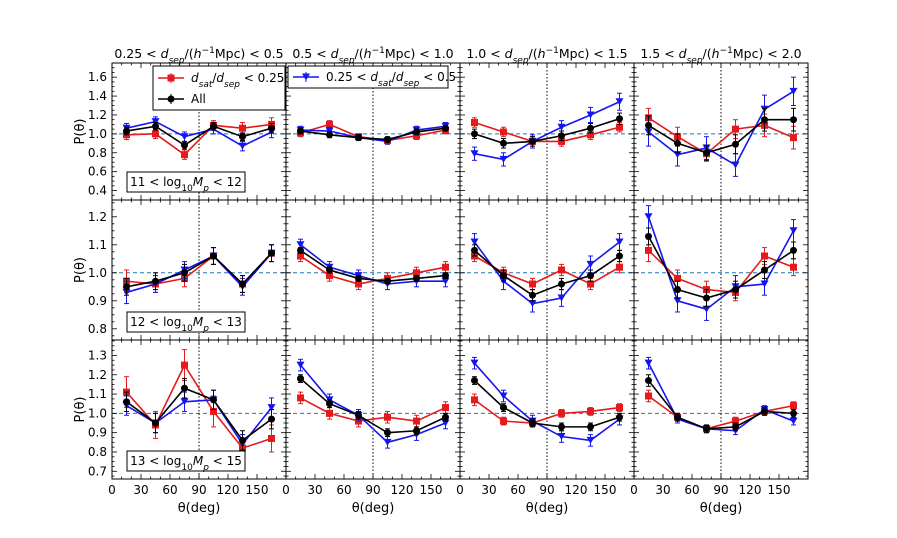  What do you see at coordinates (198, 56) in the screenshot?
I see `column-title: 0.25 < dsep/(h−1Mpc) < 0.5` at bounding box center [198, 56].